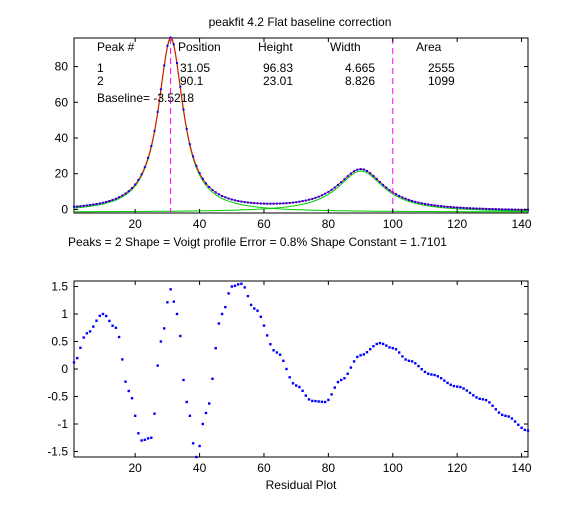 This screenshot has width=580, height=512. What do you see at coordinates (429, 47) in the screenshot?
I see `table-header: Area` at bounding box center [429, 47].